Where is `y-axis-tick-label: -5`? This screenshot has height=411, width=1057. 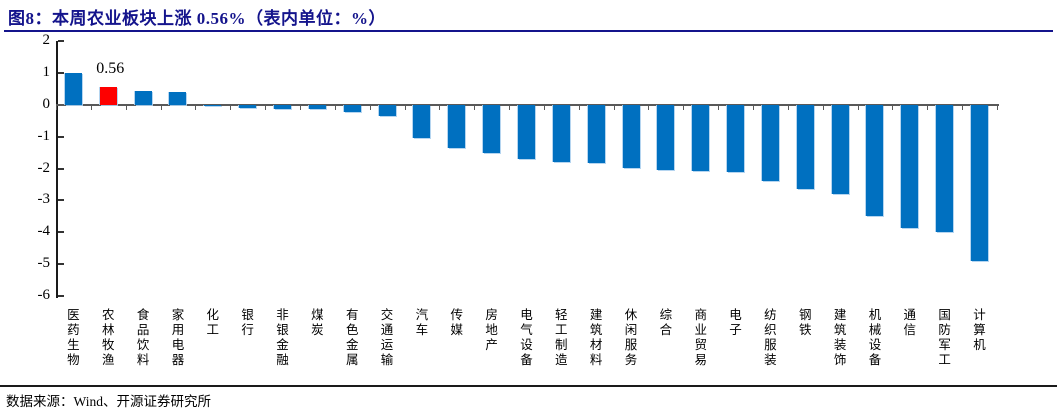 y-axis-tick-label: -5 is located at coordinates (44, 263).